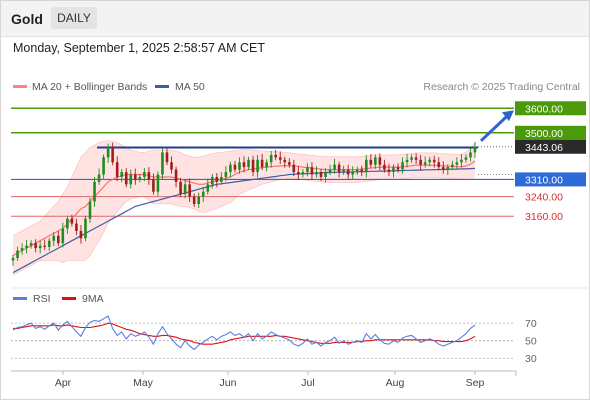 This screenshot has height=400, width=590. What do you see at coordinates (162, 86) in the screenshot?
I see `legend-swatch-ma50` at bounding box center [162, 86].